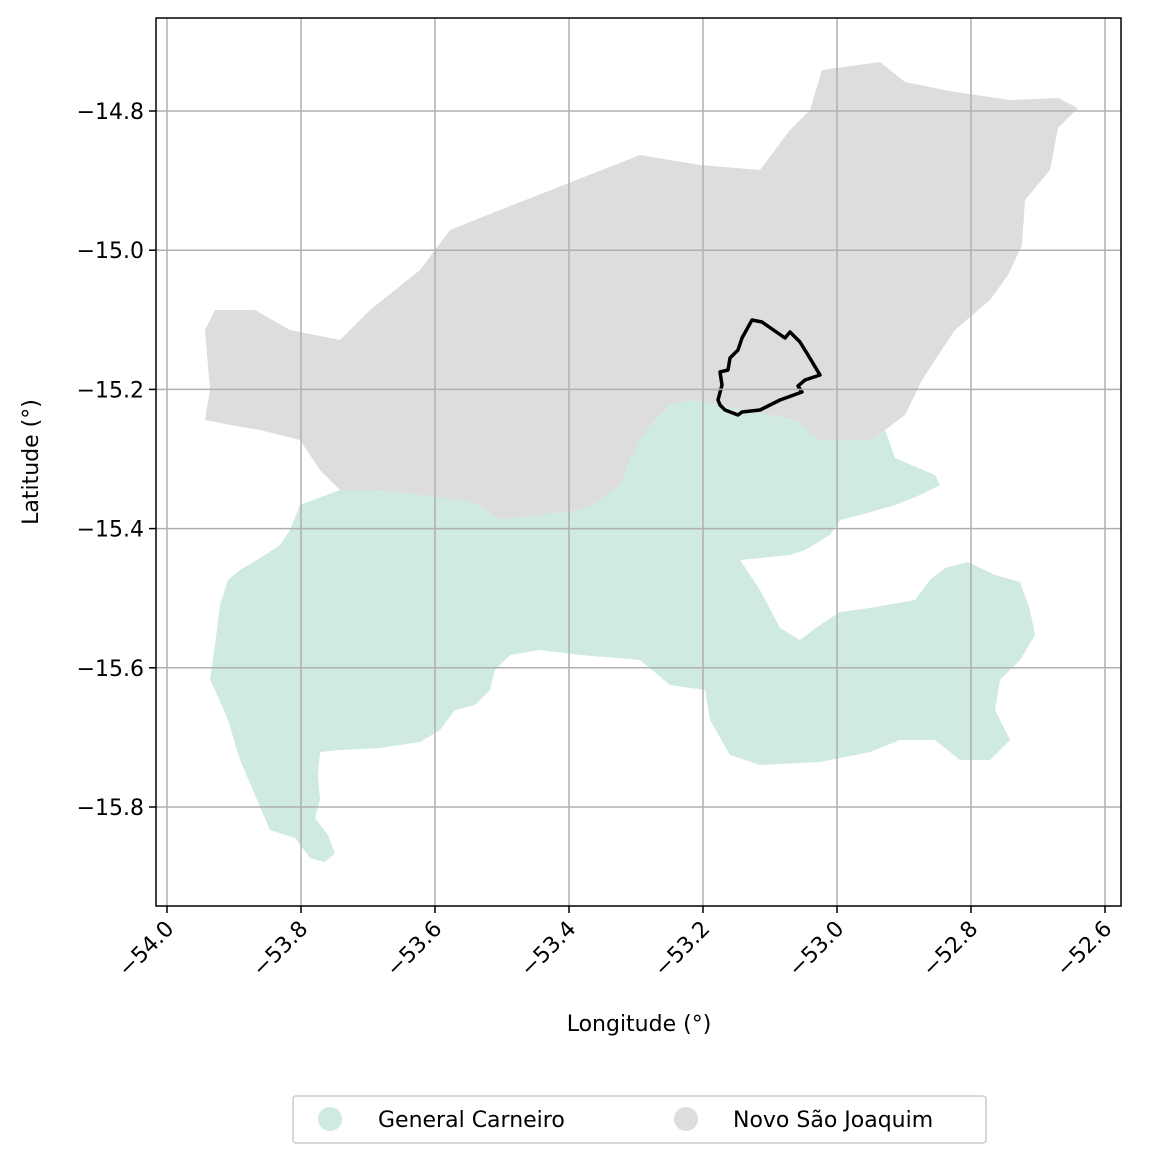 This screenshot has width=1162, height=1163. What do you see at coordinates (639, 1024) in the screenshot?
I see `x-axis-label: Longitude (°)` at bounding box center [639, 1024].